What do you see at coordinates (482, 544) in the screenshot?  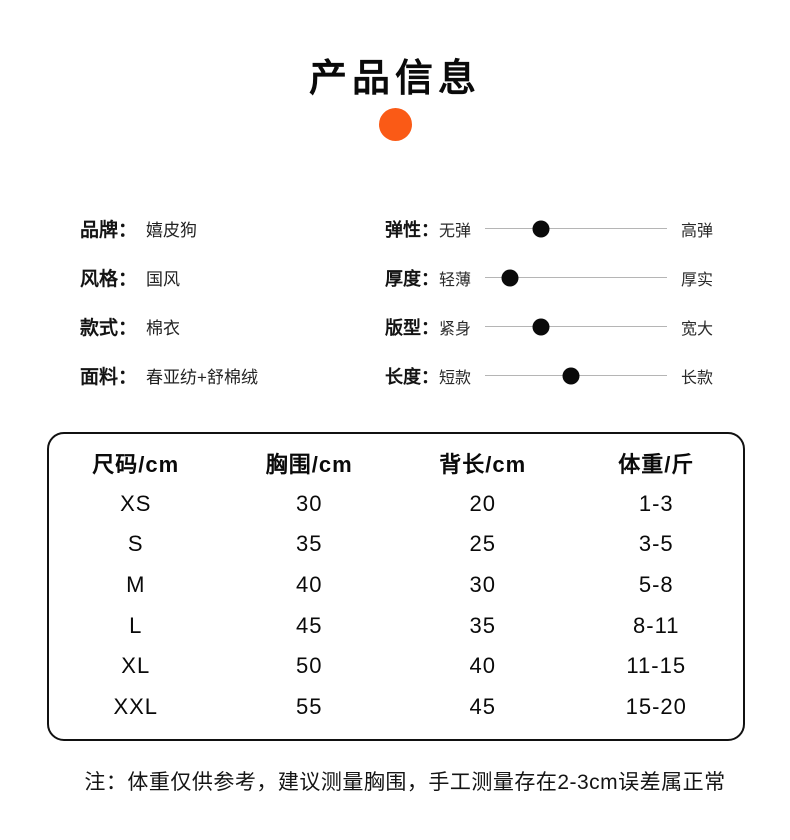 I see `table-cell: 25` at bounding box center [482, 544].